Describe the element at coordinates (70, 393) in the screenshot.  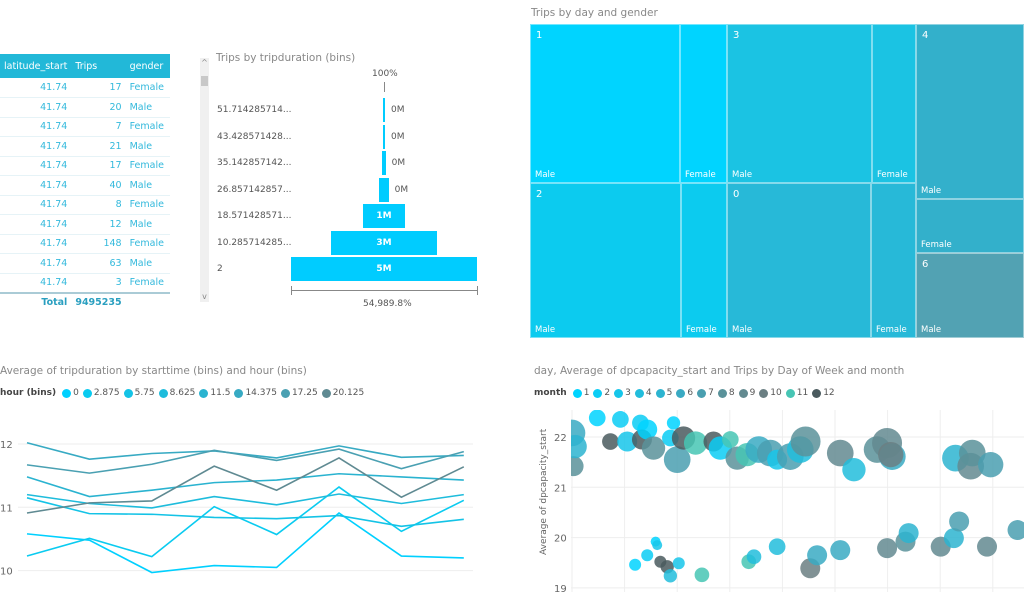
I see `legend-item: 0` at that location.